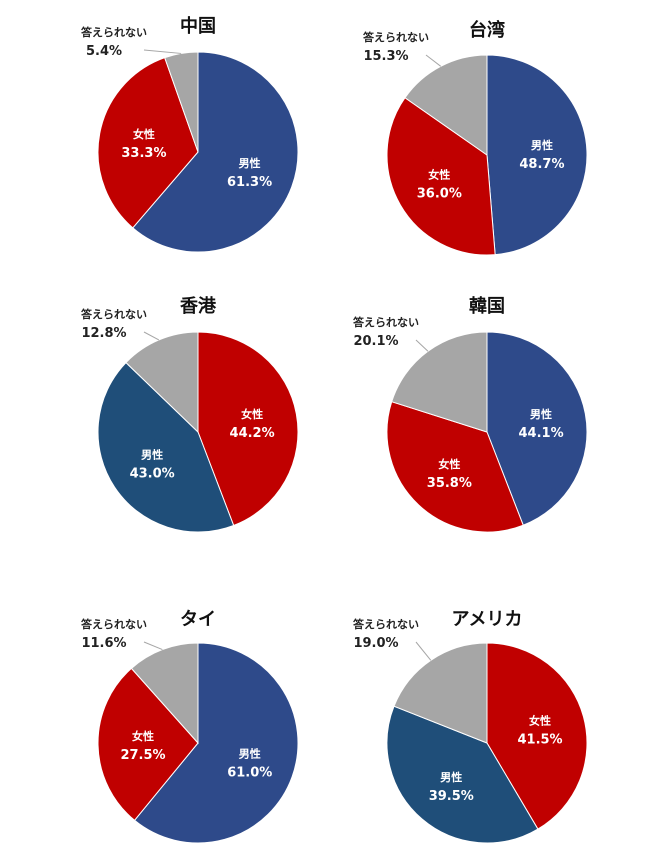 This screenshot has width=654, height=864. What do you see at coordinates (539, 739) in the screenshot?
I see `slice-value-label: 41.5%` at bounding box center [539, 739].